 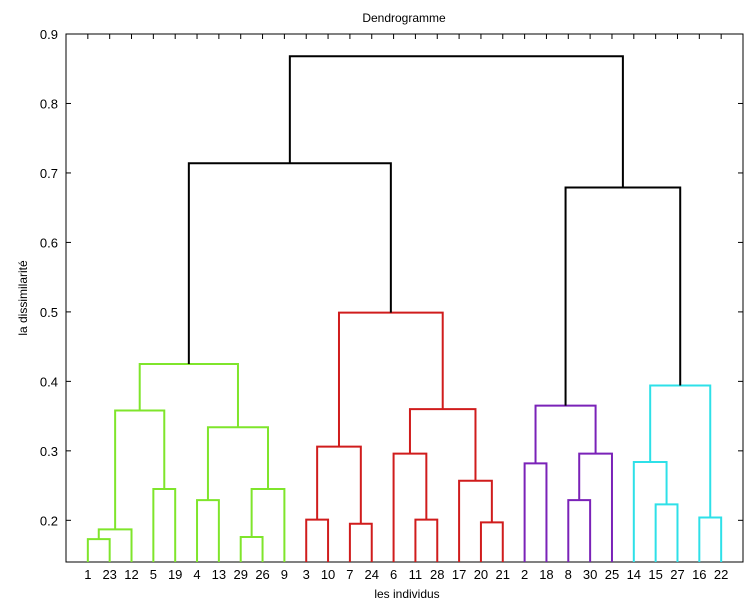 I want to click on x-tick-label: 26, so click(x=262, y=574).